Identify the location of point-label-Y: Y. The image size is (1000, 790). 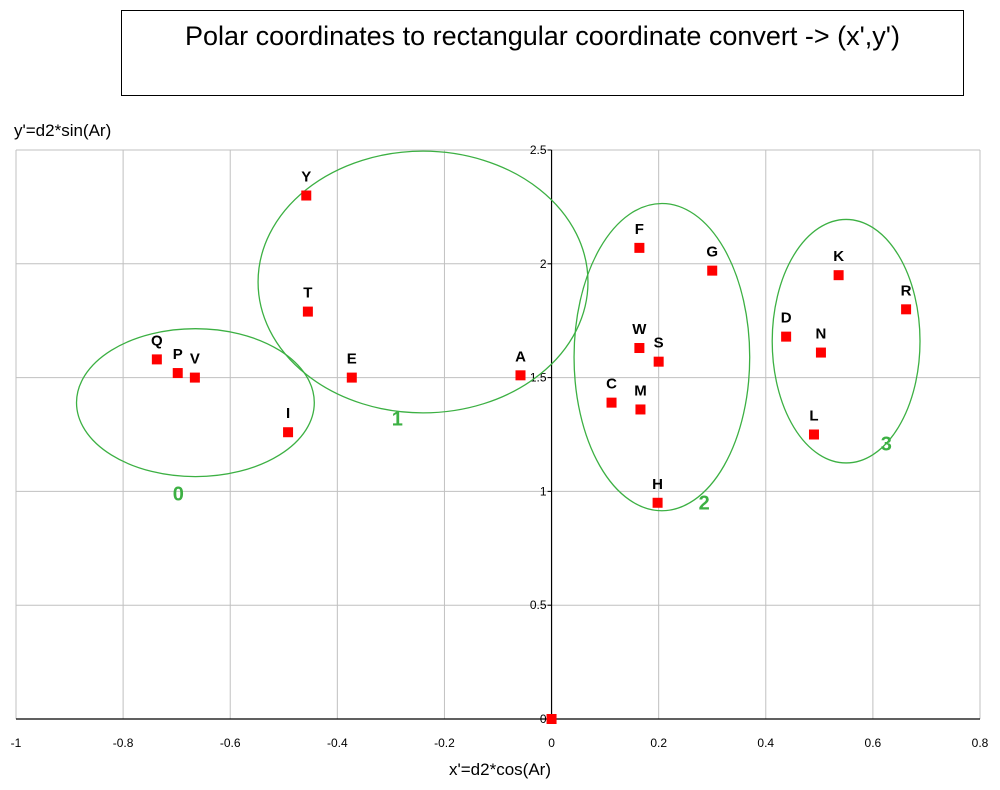
(306, 177).